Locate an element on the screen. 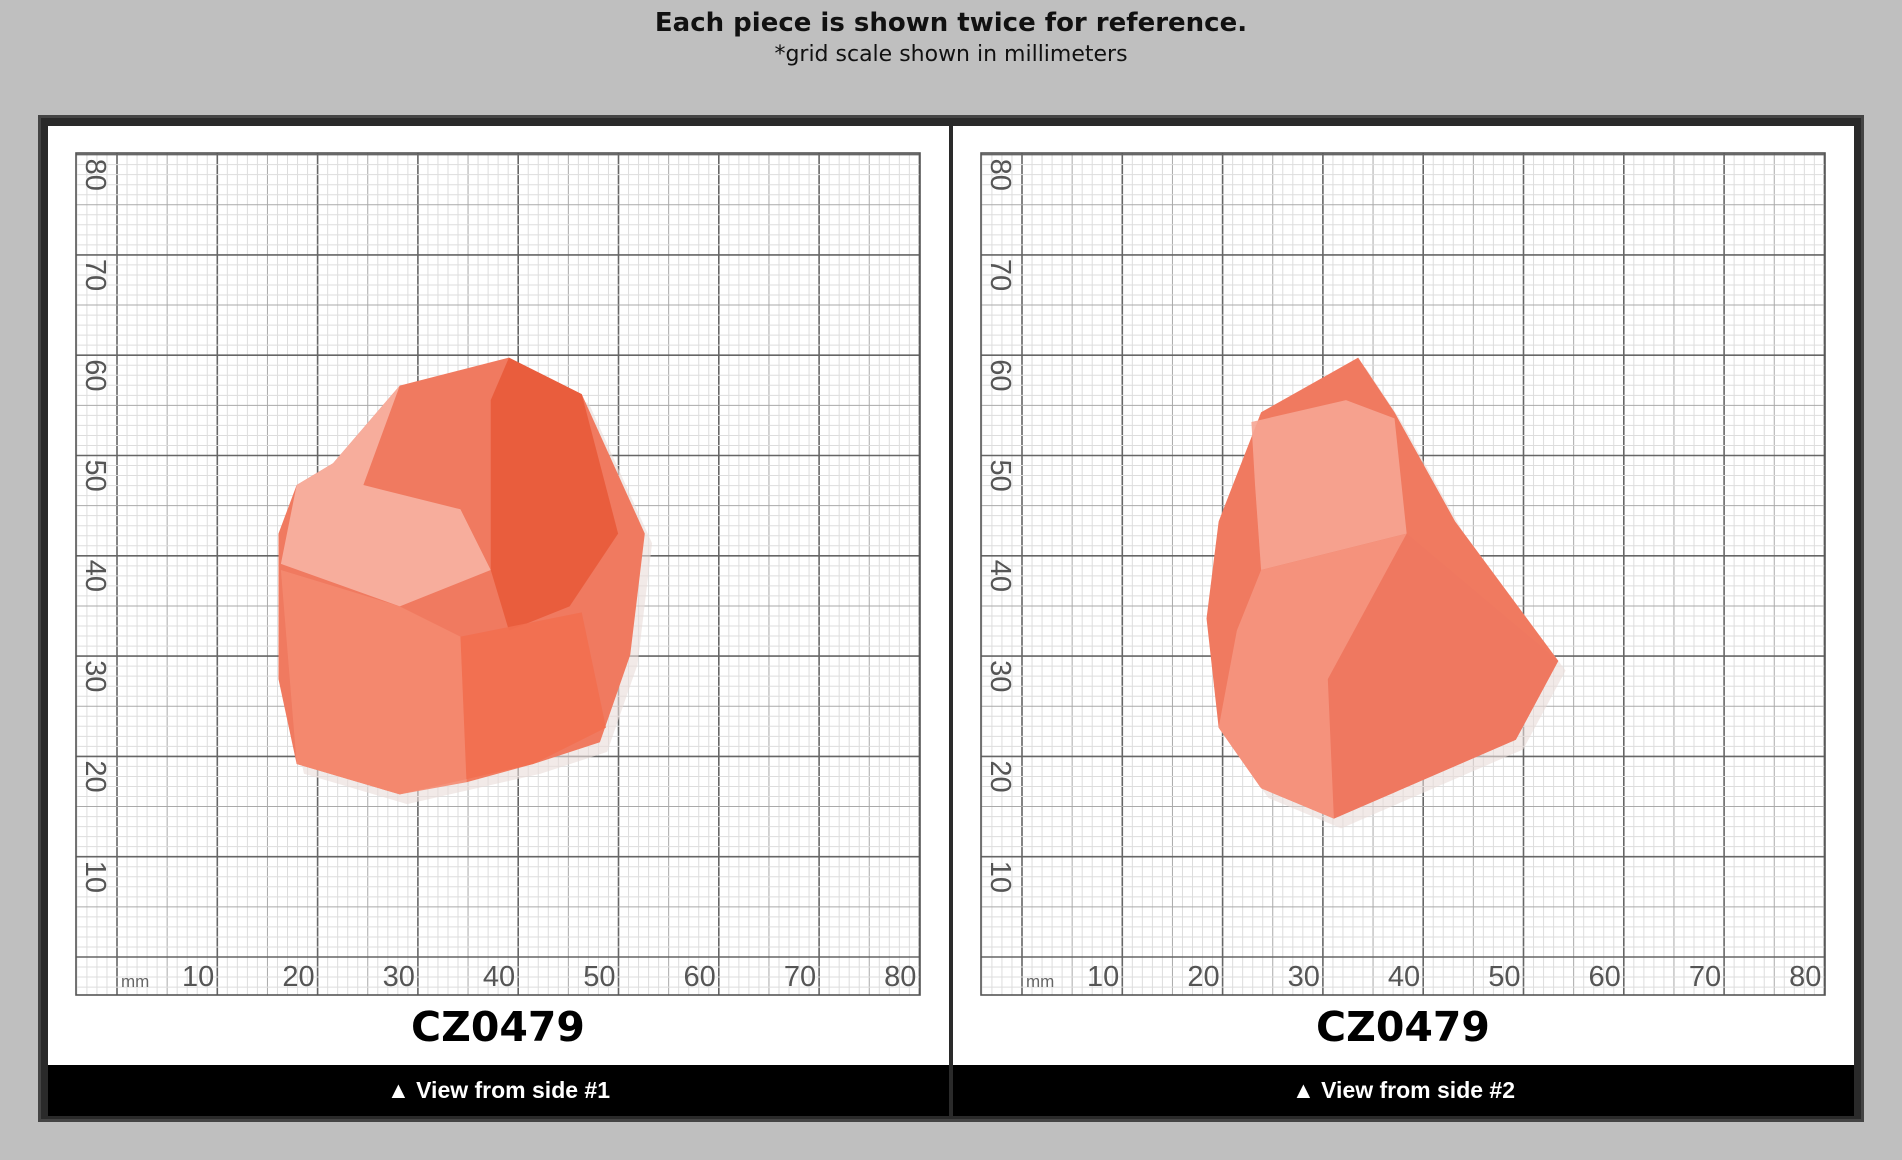 The height and width of the screenshot is (1160, 1902). caption: ▲ View from side #1 is located at coordinates (498, 1090).